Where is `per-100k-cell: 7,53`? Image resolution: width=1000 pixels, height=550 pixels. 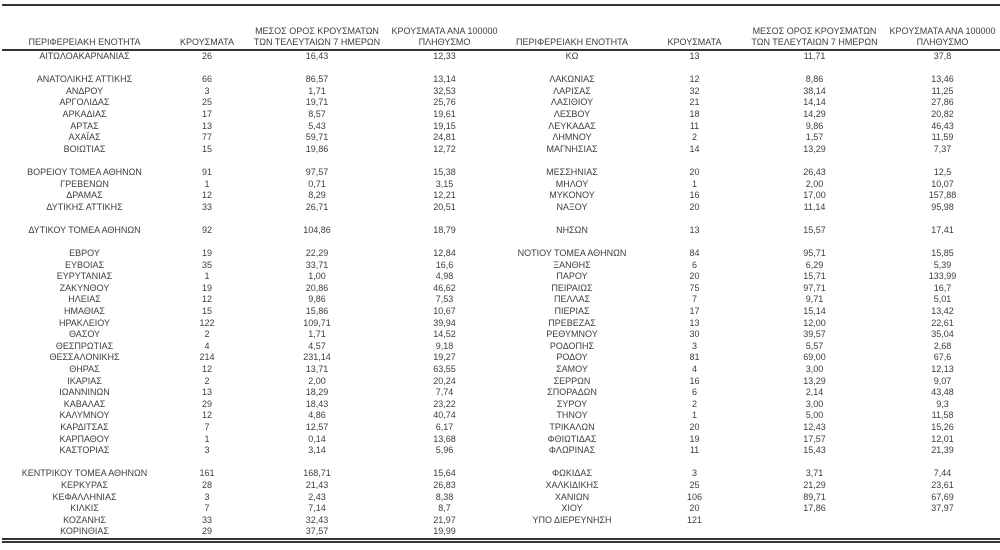
per-100k-cell: 7,53 is located at coordinates (444, 299).